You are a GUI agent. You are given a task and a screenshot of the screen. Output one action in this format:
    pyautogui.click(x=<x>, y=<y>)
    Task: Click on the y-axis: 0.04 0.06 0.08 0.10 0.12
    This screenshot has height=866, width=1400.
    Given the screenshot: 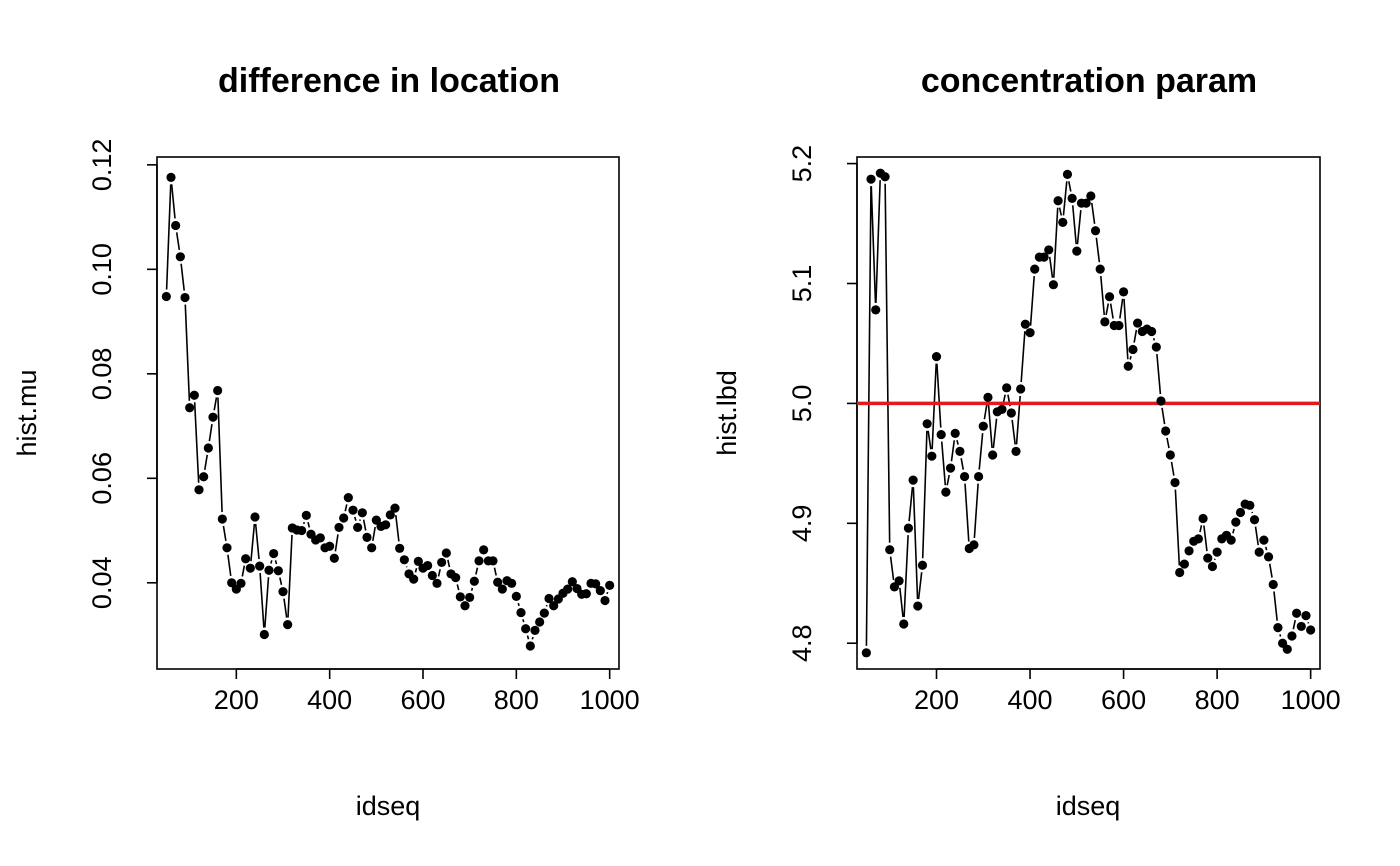 What is the action you would take?
    pyautogui.click(x=122, y=374)
    